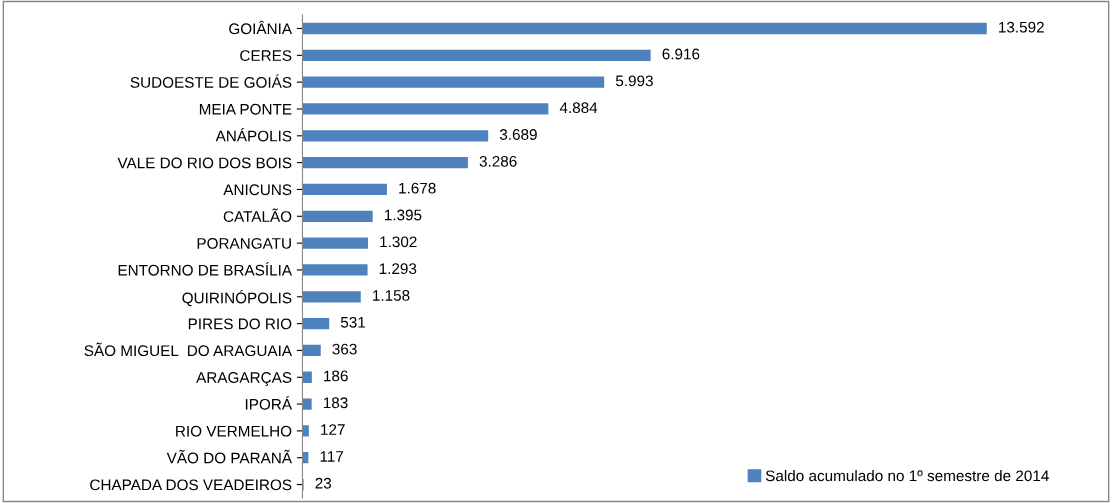  What do you see at coordinates (229, 456) in the screenshot?
I see `y-tick-label: VÃO DO PARANÃ` at bounding box center [229, 456].